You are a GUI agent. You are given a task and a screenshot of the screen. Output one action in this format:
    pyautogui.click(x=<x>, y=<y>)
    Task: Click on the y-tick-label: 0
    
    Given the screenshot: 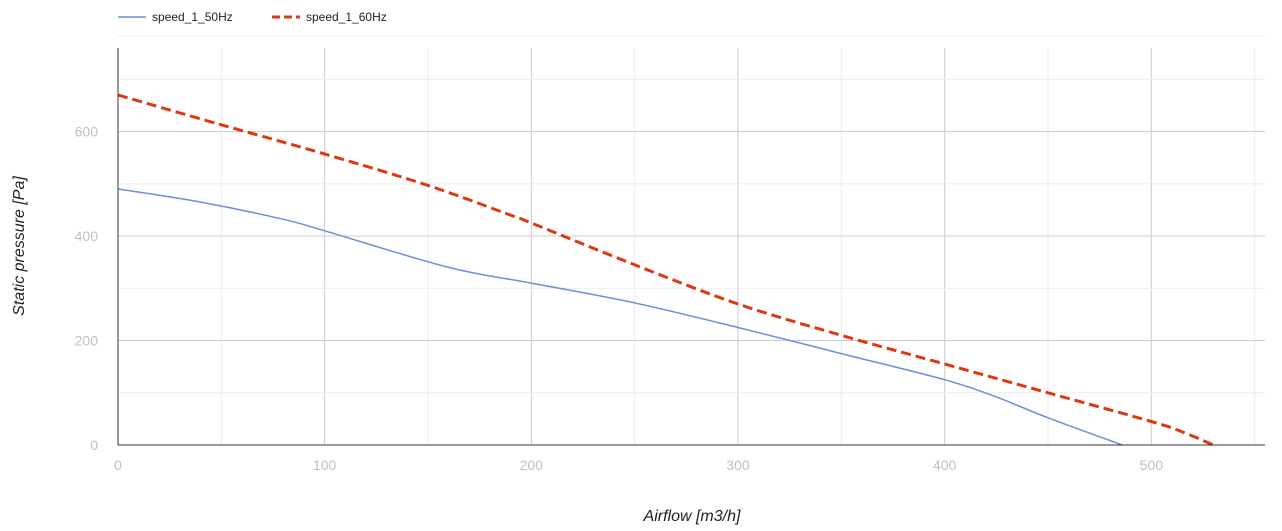 What is the action you would take?
    pyautogui.click(x=94, y=445)
    